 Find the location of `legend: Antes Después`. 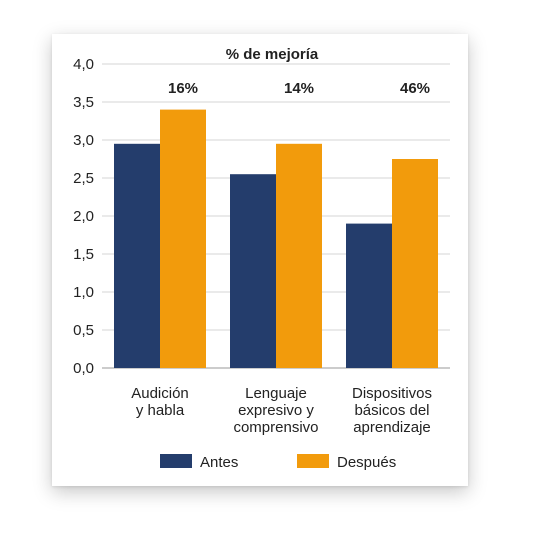

legend: Antes Después is located at coordinates (278, 462).